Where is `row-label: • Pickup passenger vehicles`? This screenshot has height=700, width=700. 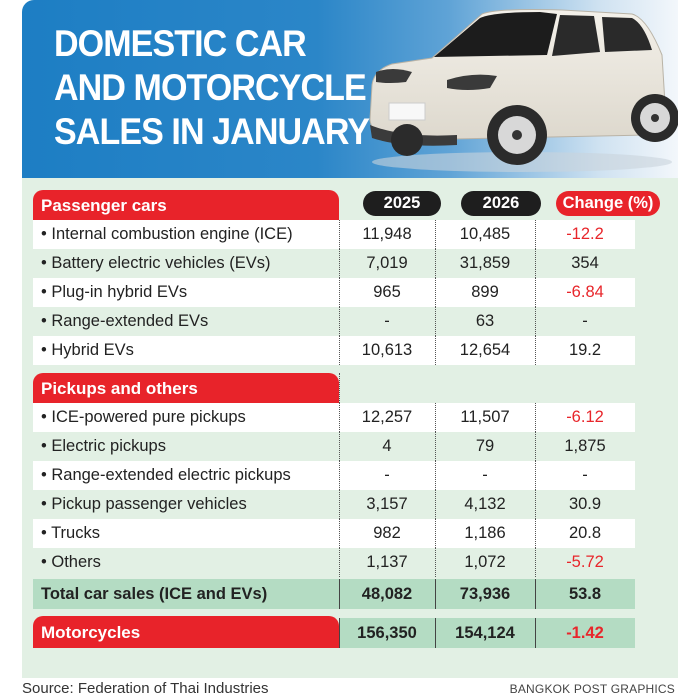
row-label: • Pickup passenger vehicles is located at coordinates (144, 504).